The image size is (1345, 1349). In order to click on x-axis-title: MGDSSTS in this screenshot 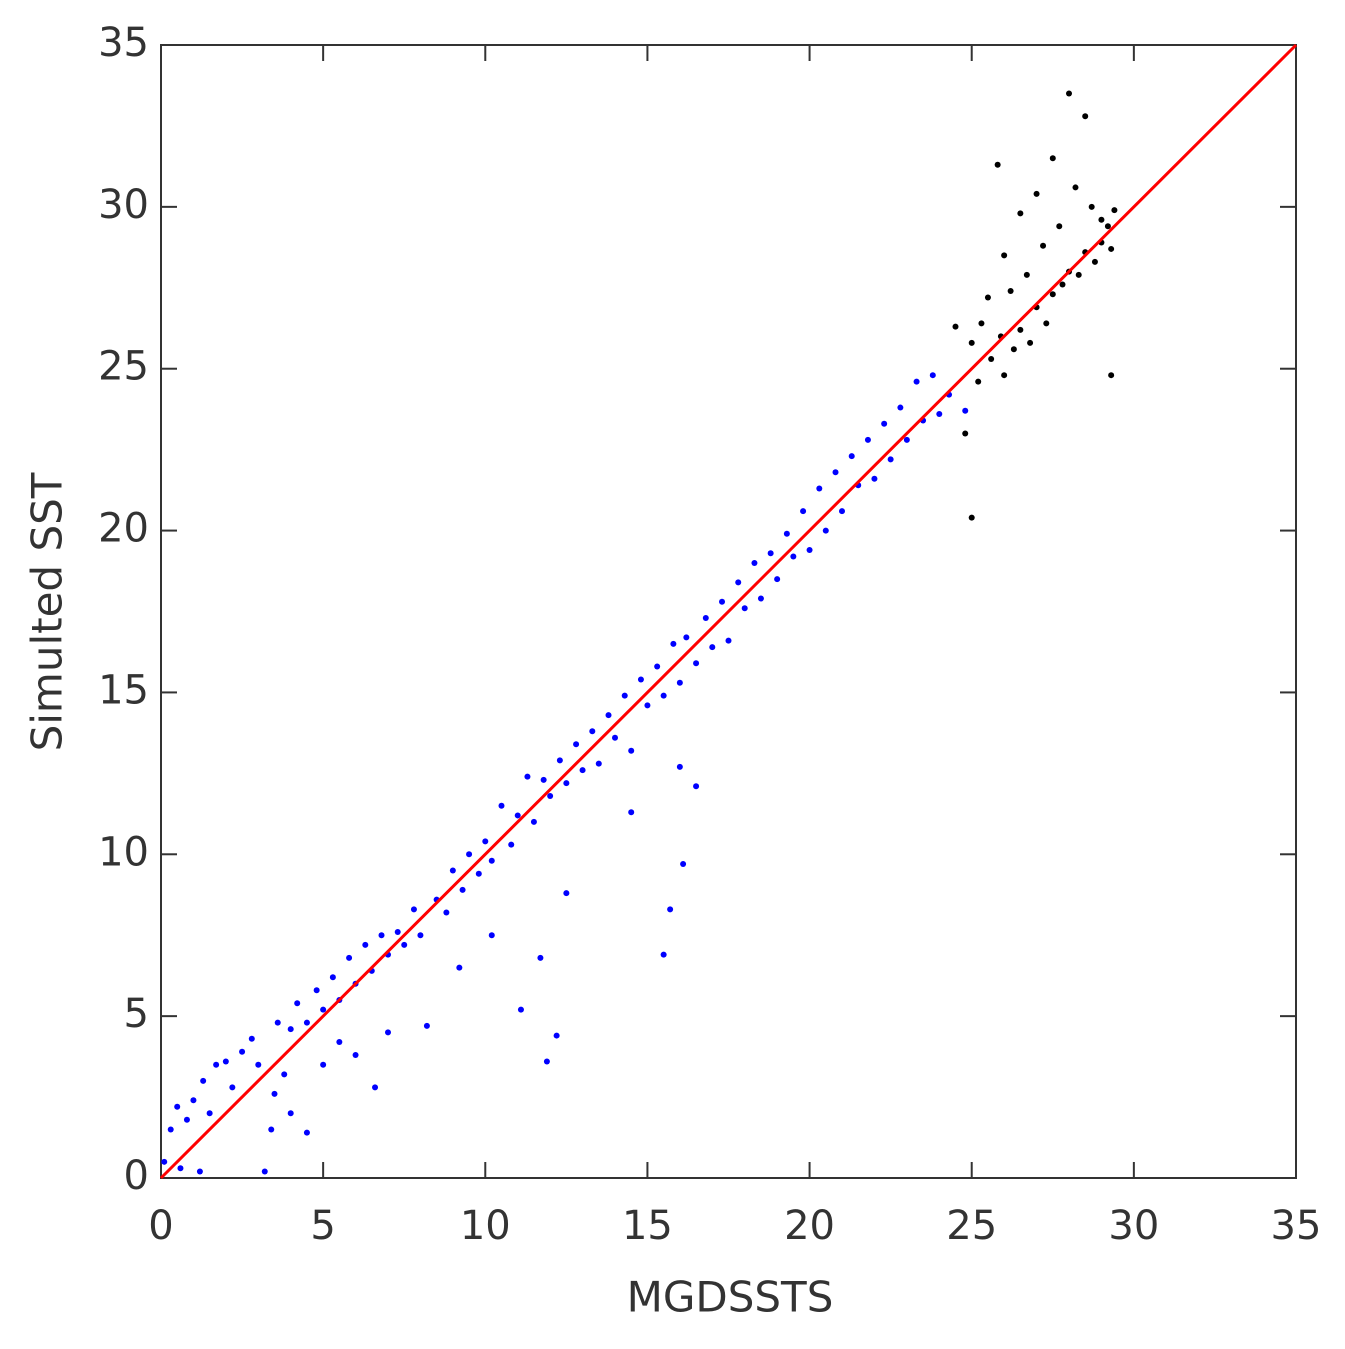, I will do `click(730, 1297)`.